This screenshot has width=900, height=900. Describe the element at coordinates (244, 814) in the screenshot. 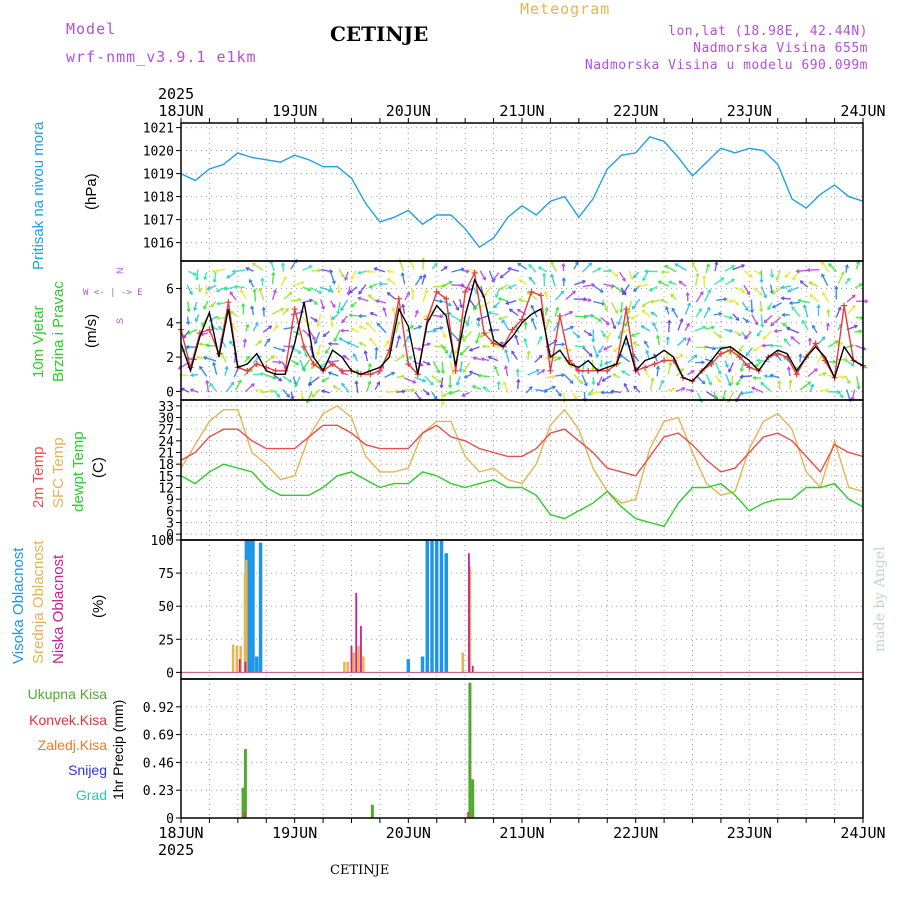

I see `precip-bar-convective` at that location.